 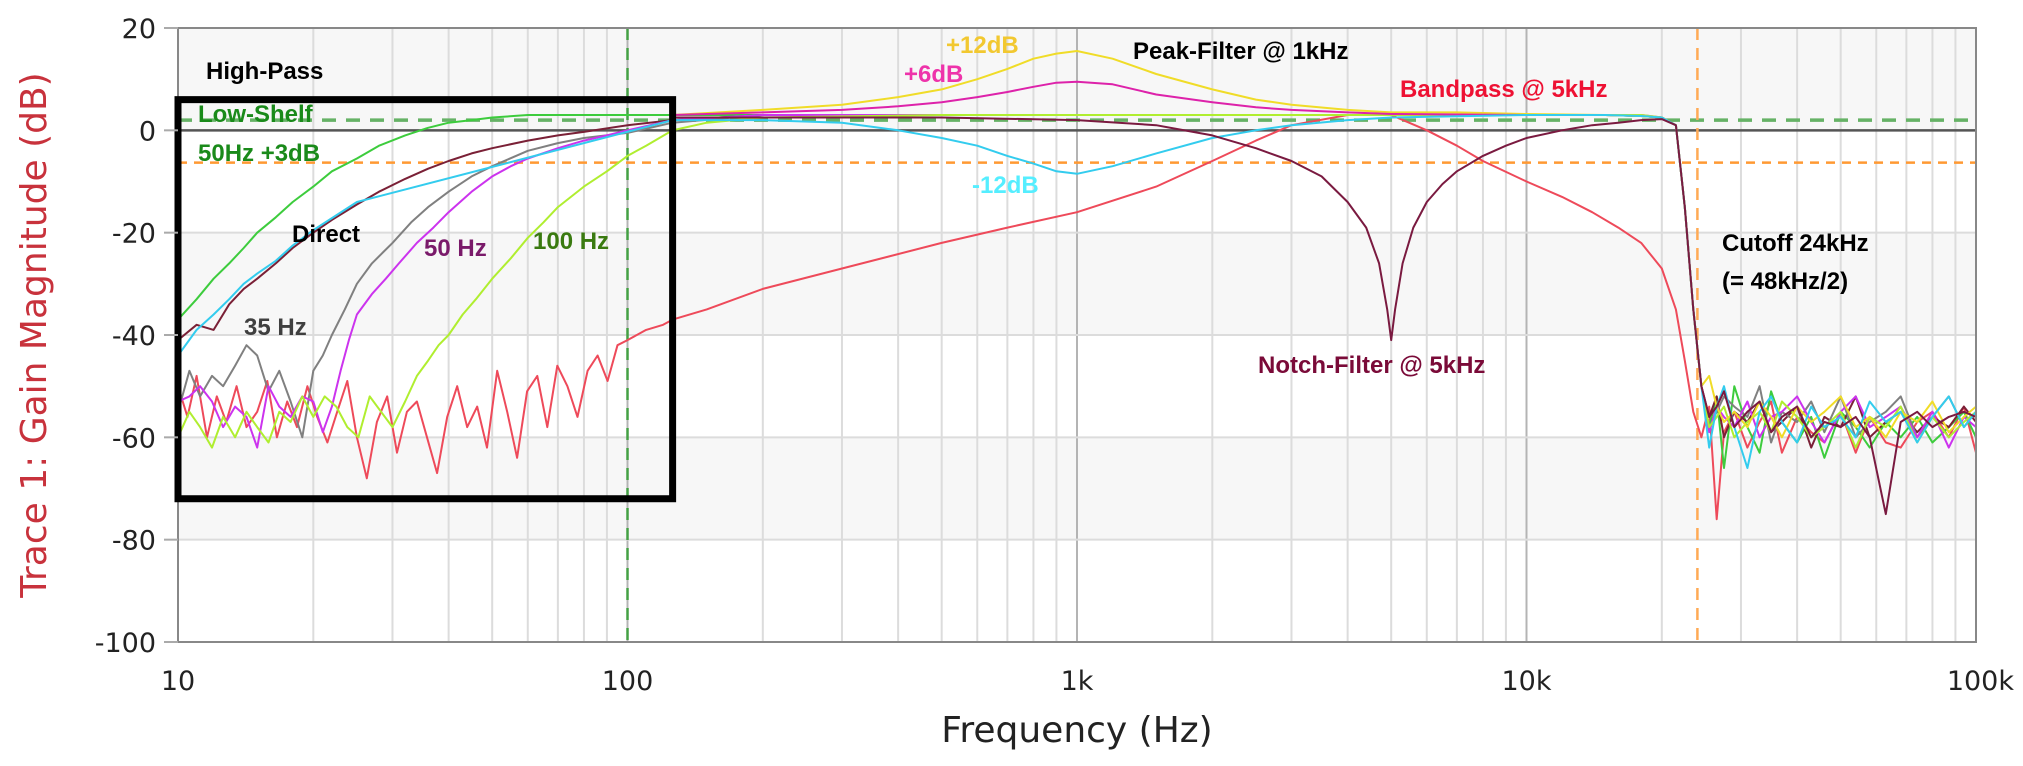 What do you see at coordinates (139, 29) in the screenshot?
I see `y-tick-label: 20` at bounding box center [139, 29].